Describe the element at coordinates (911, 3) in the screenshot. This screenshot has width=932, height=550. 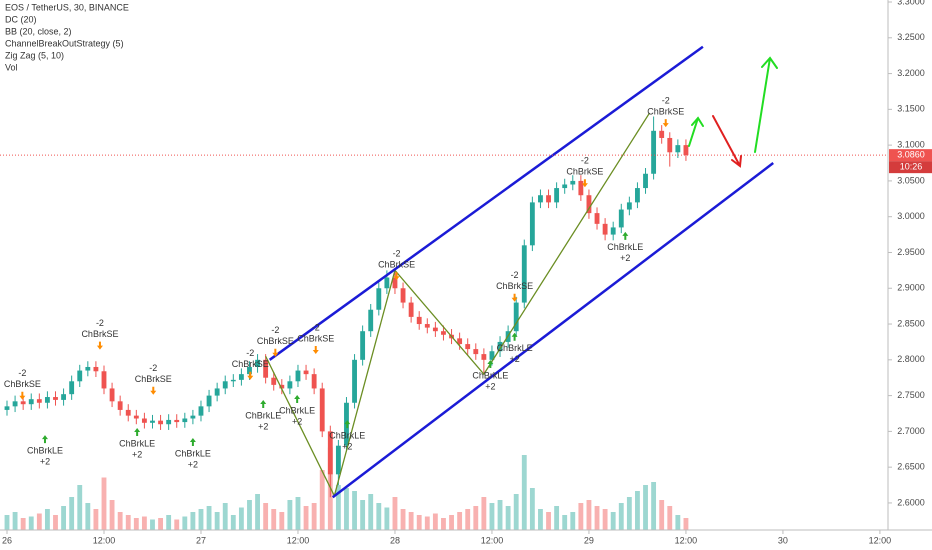
I see `y-tick-label: 3.3000` at that location.